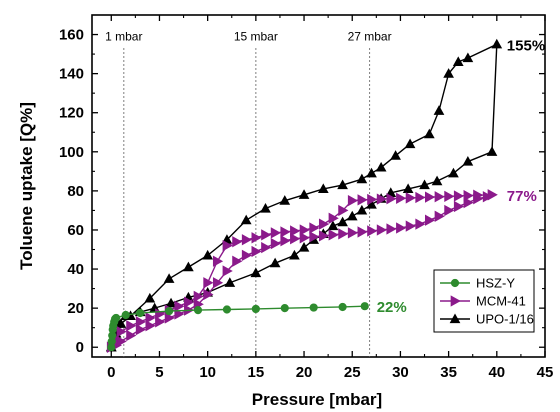  Describe the element at coordinates (304, 372) in the screenshot. I see `x-tick-label: 20` at that location.